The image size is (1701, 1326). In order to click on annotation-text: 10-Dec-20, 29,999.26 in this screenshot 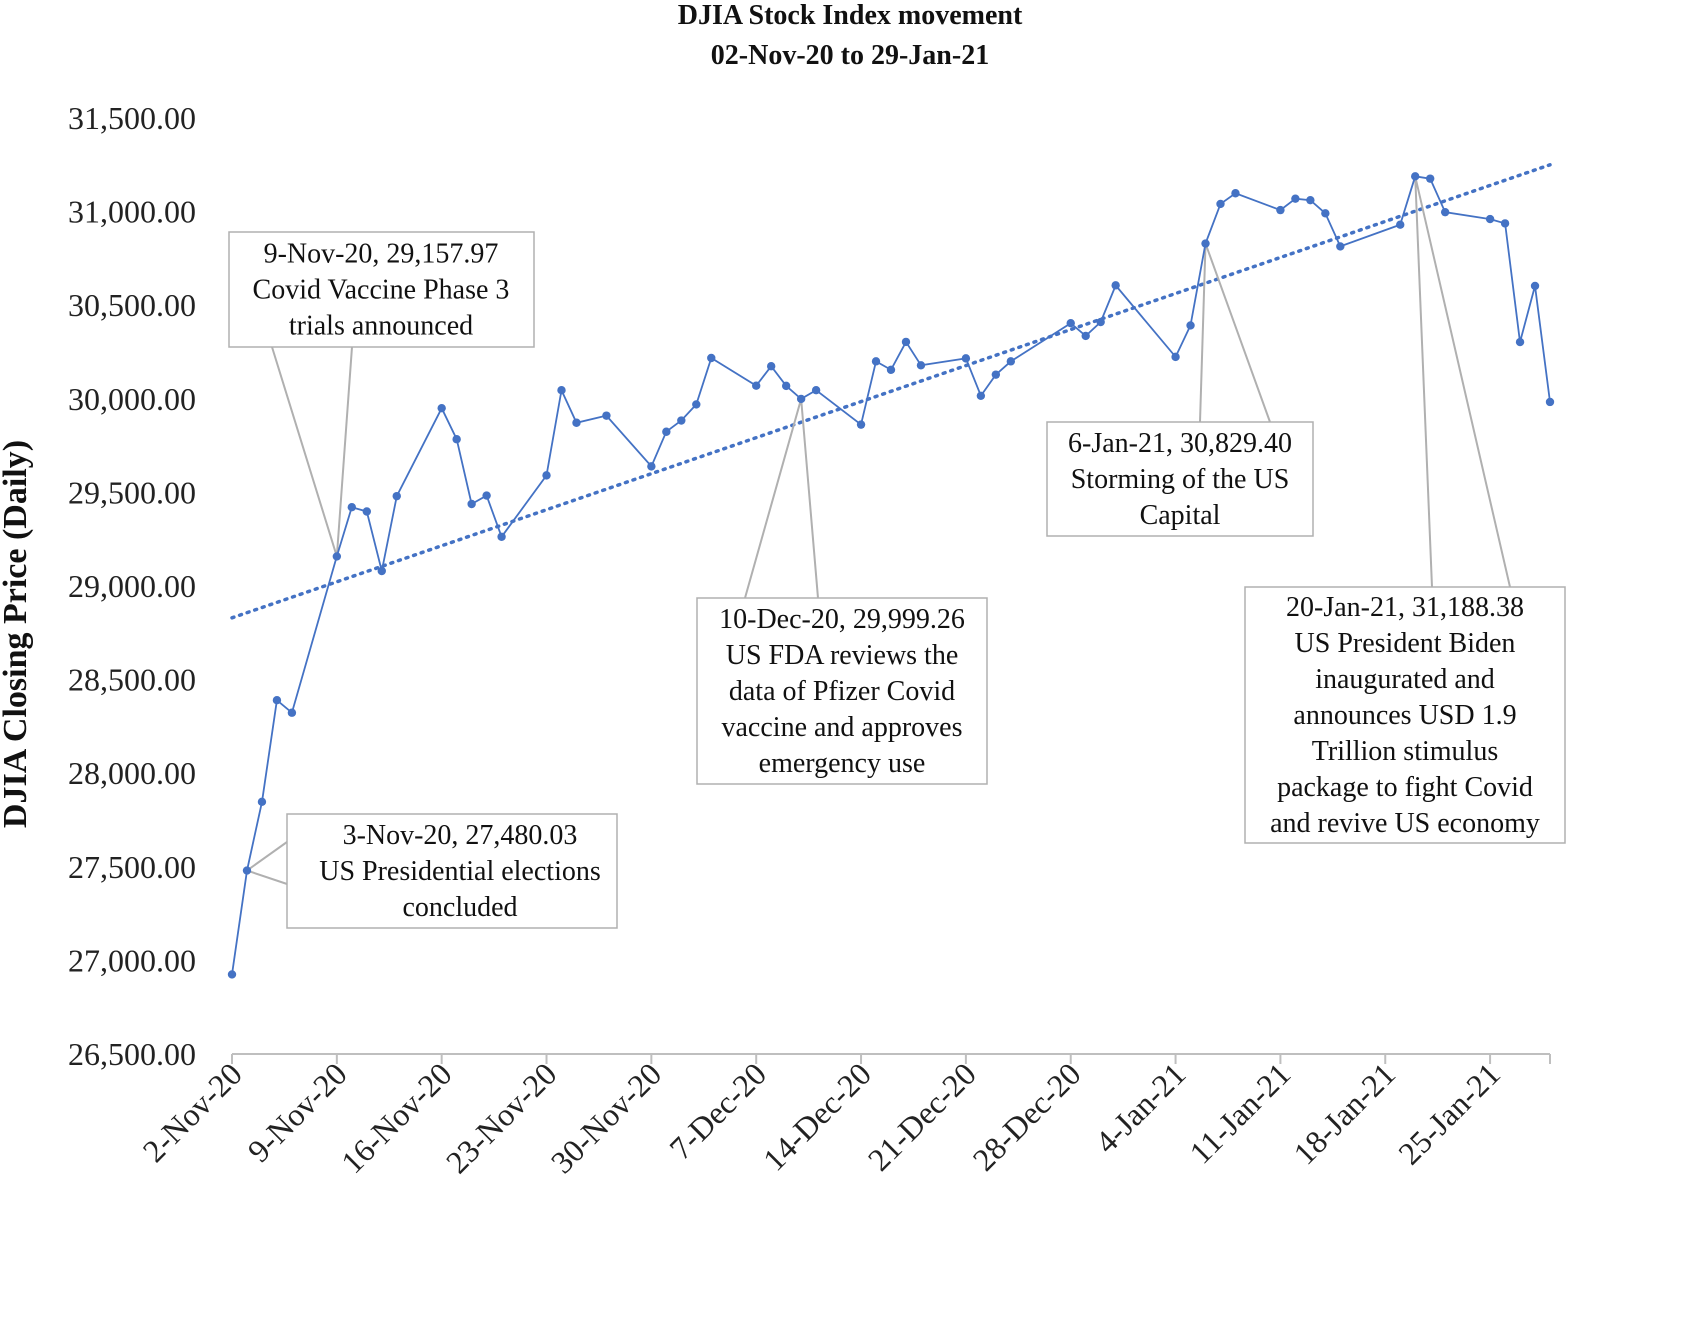, I will do `click(842, 619)`.